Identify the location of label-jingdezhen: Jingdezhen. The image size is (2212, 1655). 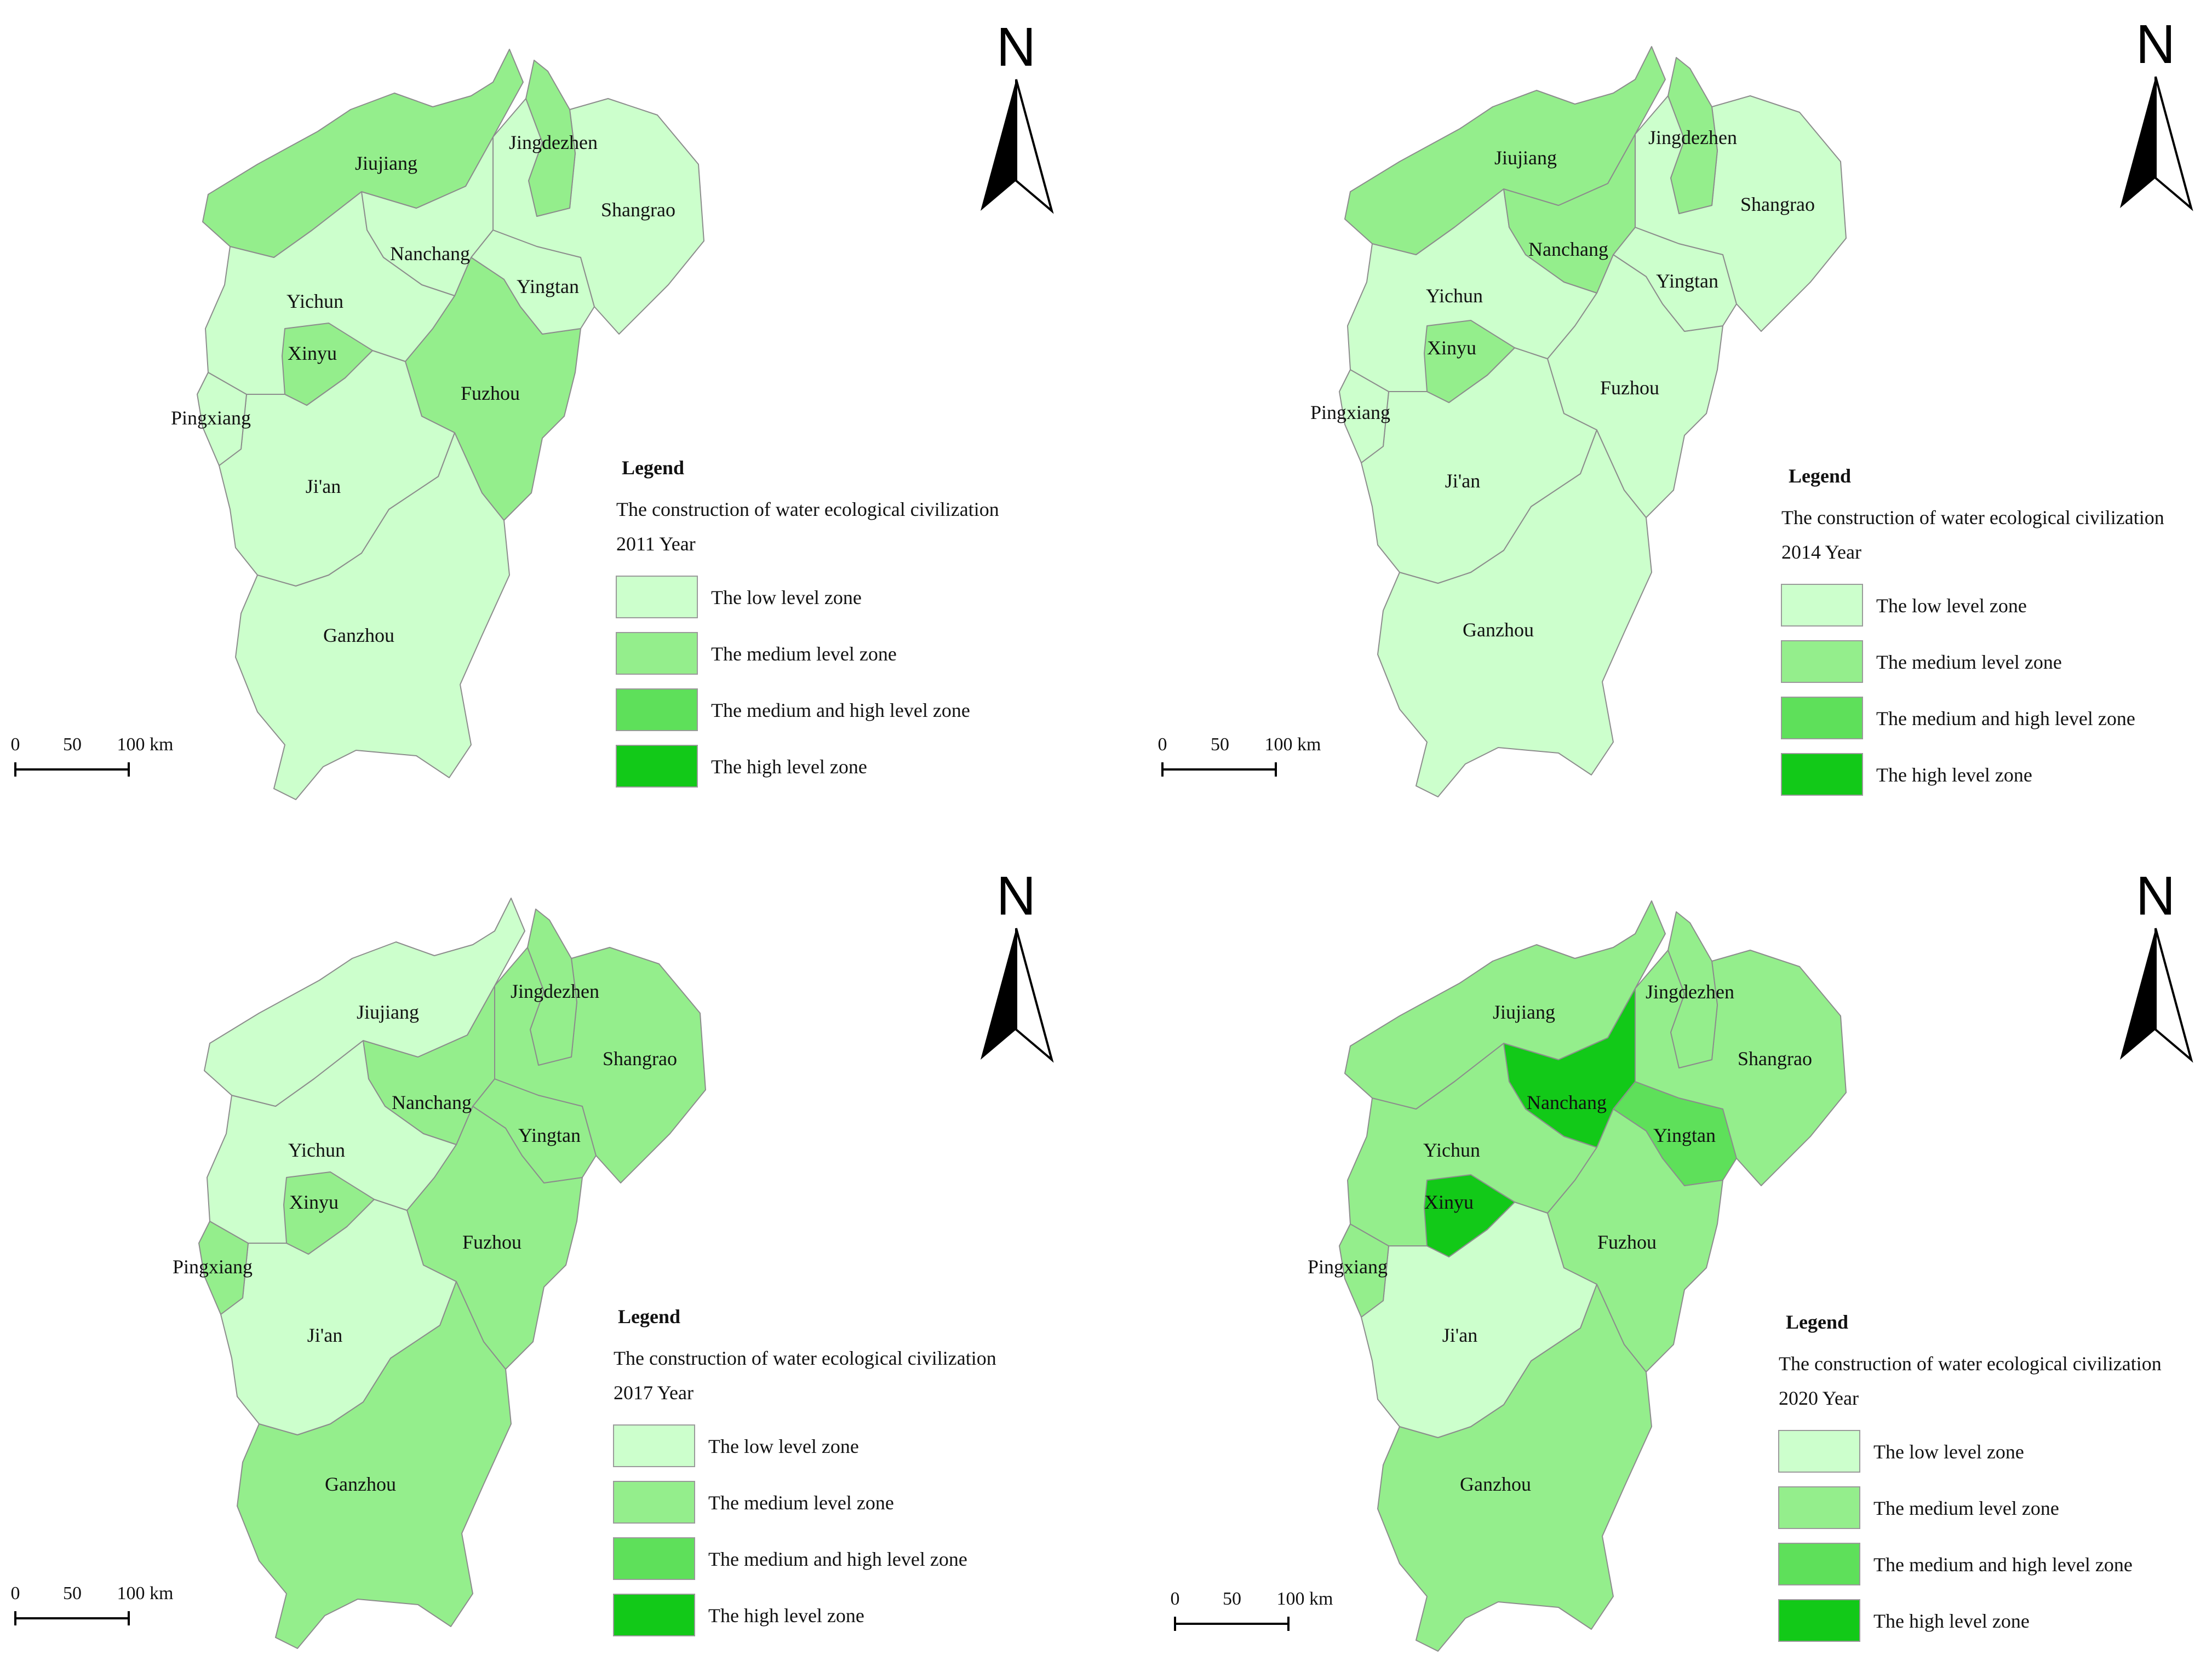
(553, 142).